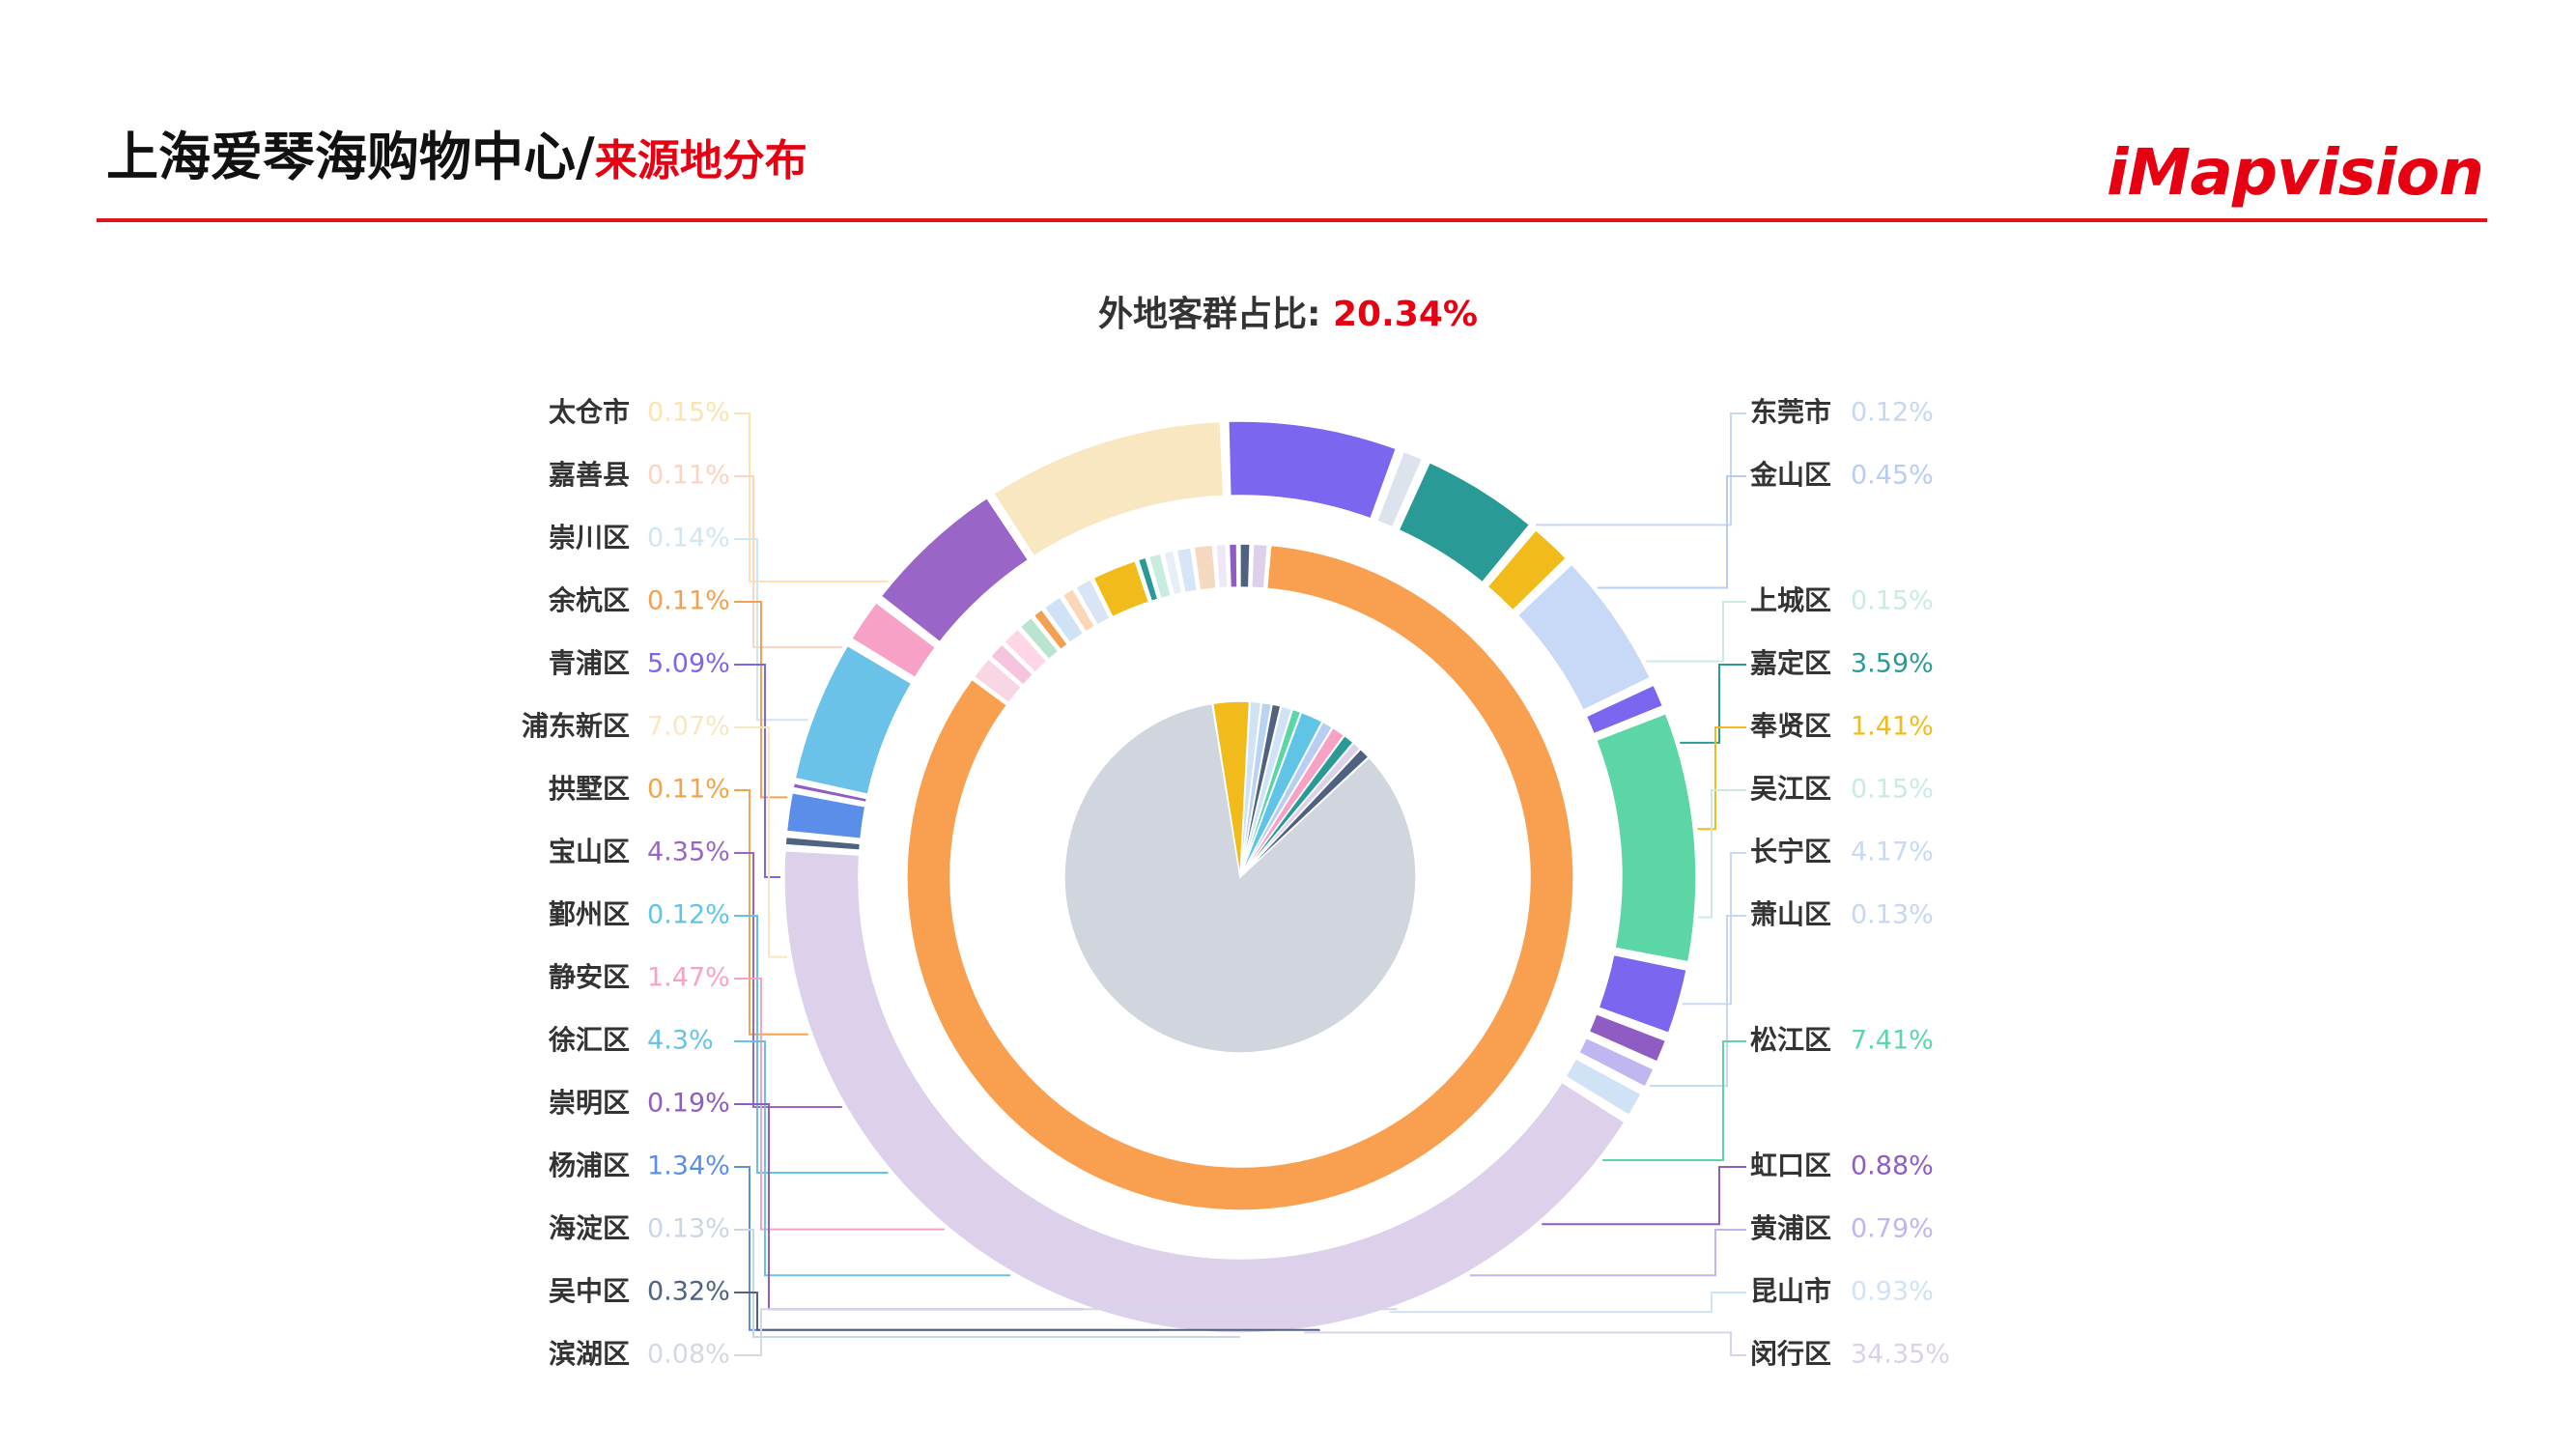  I want to click on legend-item-left-4: 青浦区 5.09%, so click(664, 762).